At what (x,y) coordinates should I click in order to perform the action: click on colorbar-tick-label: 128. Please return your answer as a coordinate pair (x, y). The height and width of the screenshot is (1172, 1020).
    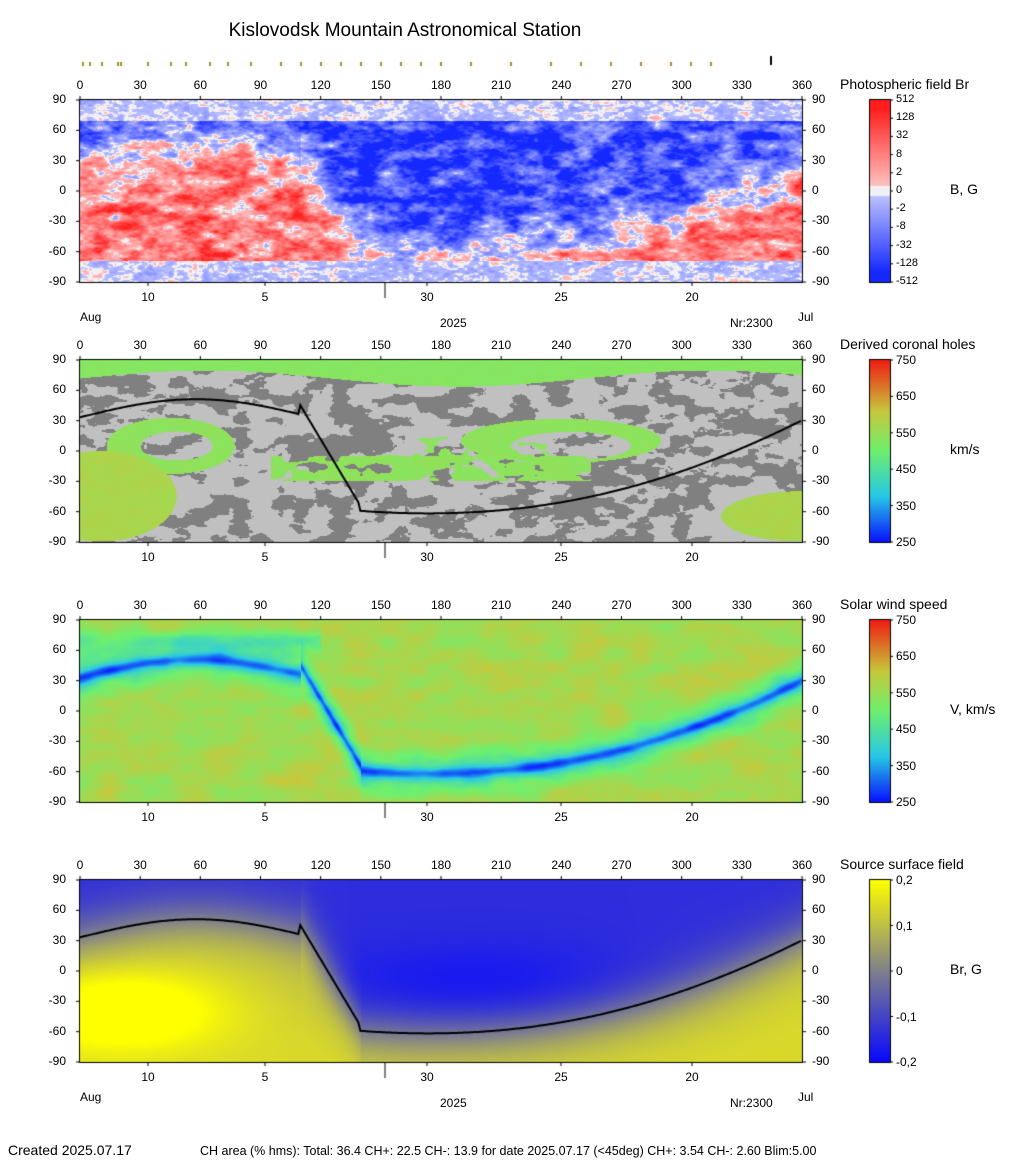
    Looking at the image, I should click on (905, 117).